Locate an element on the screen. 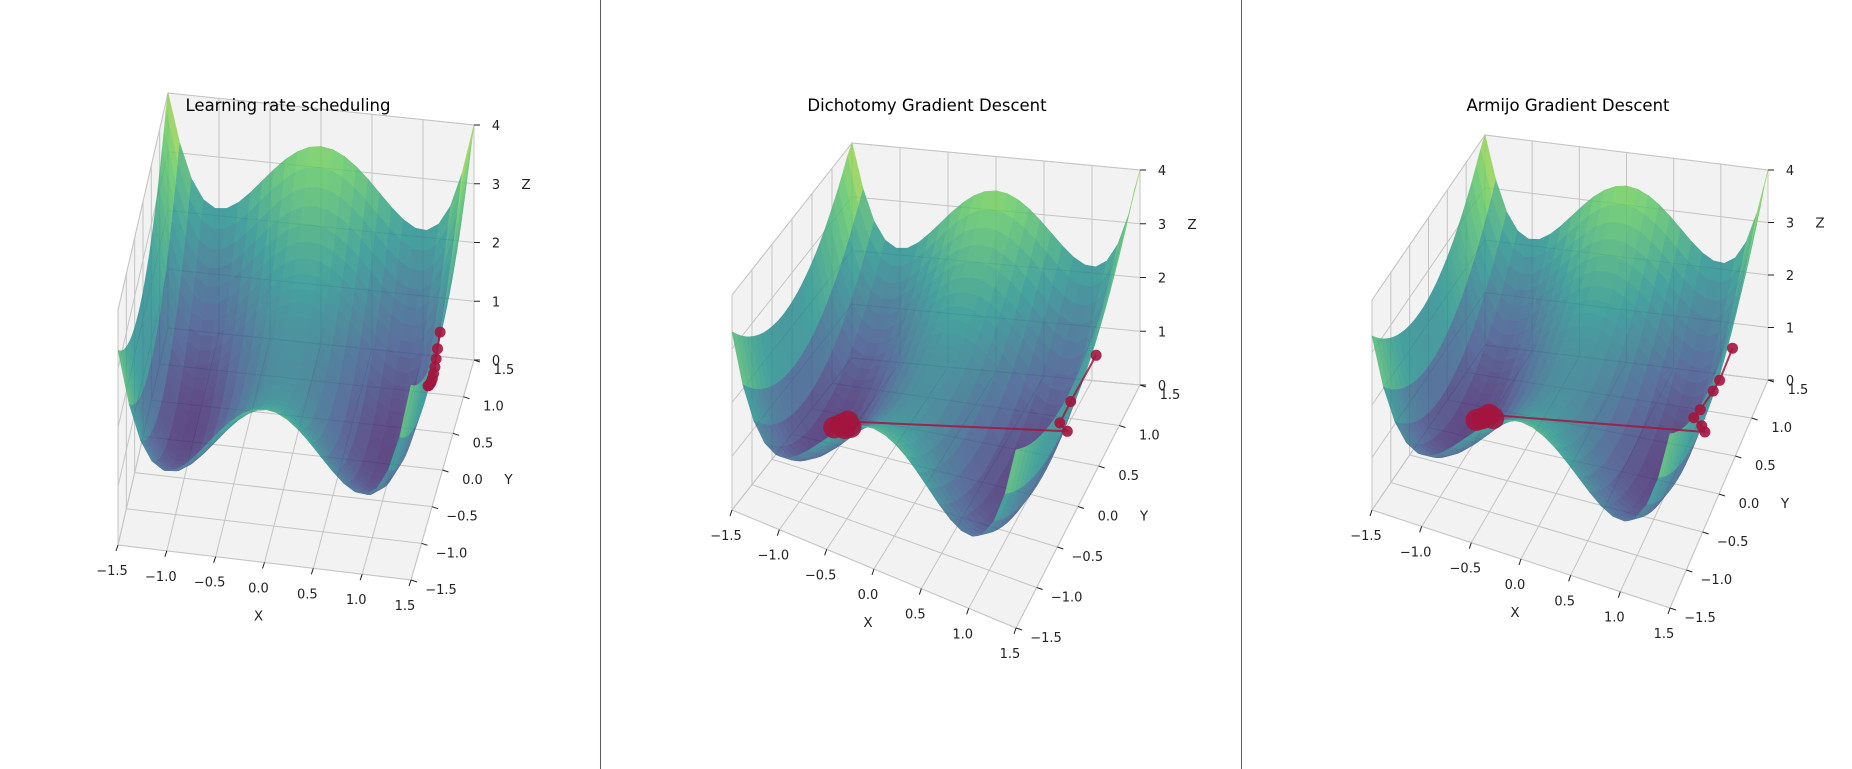 This screenshot has width=1852, height=769. panel-title: Learning rate scheduling is located at coordinates (288, 105).